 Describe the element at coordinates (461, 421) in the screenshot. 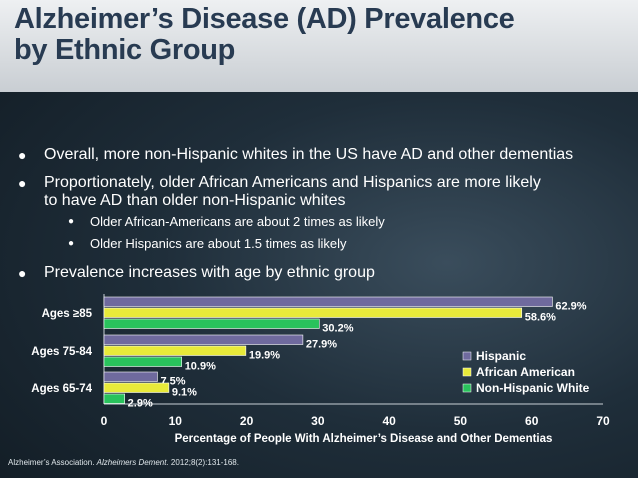

I see `x-tick-label: 50` at that location.